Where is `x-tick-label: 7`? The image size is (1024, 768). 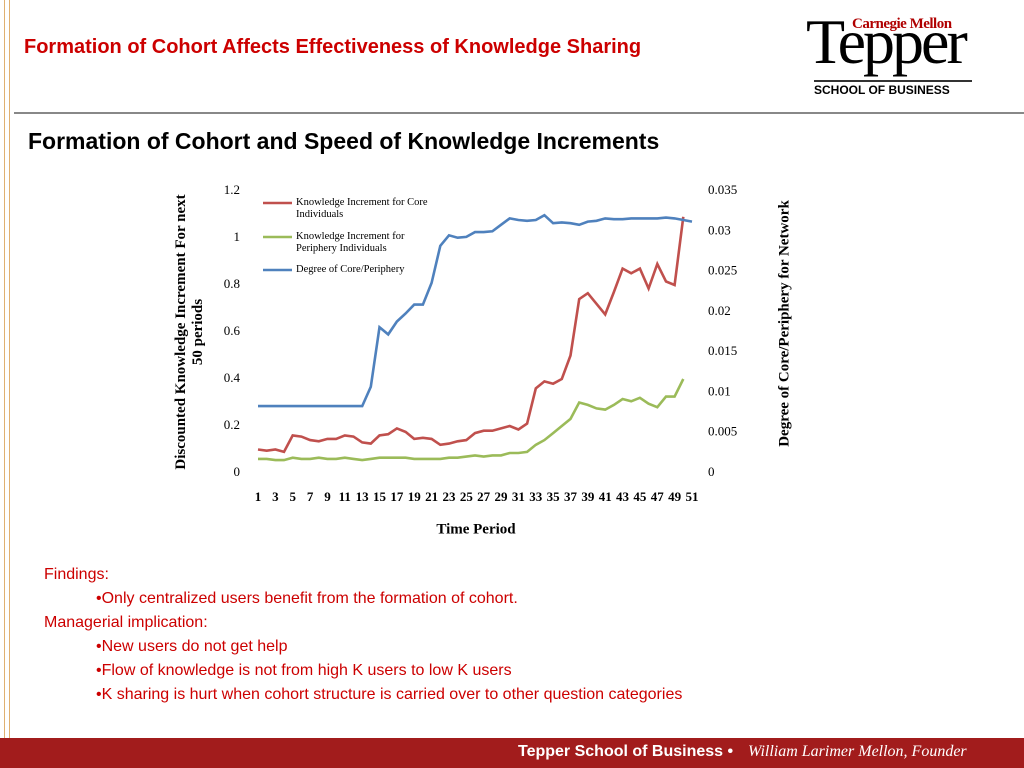 x-tick-label: 7 is located at coordinates (310, 496).